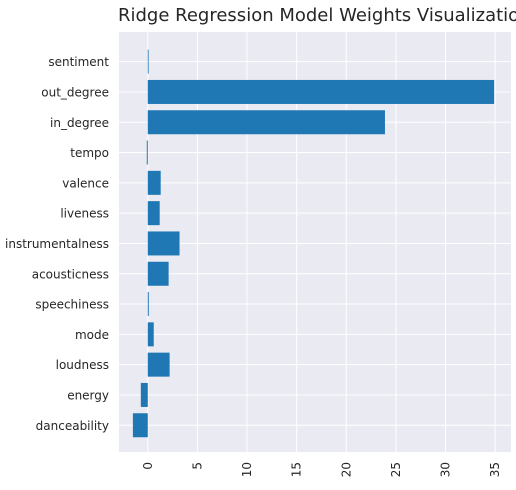 The width and height of the screenshot is (516, 490). I want to click on bar-liveness, so click(153, 213).